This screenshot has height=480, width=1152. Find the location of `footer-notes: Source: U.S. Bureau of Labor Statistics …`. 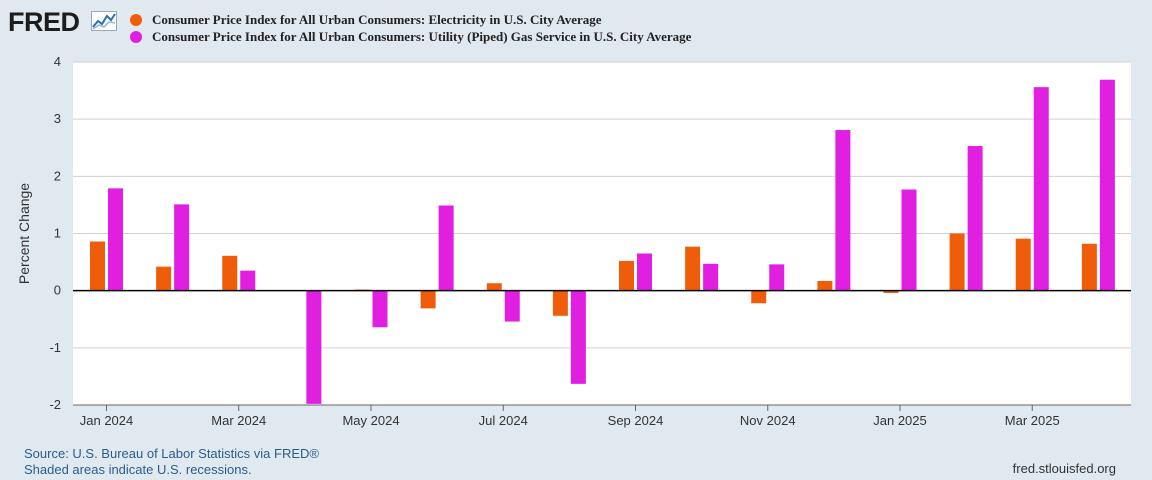

footer-notes: Source: U.S. Bureau of Labor Statistics … is located at coordinates (171, 462).